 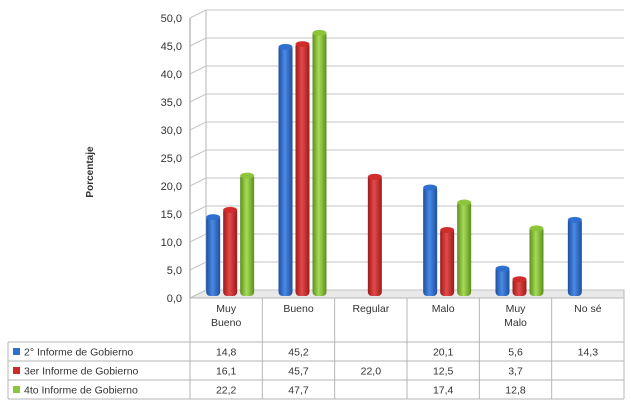 What do you see at coordinates (171, 47) in the screenshot?
I see `y-tick-label: 45,0` at bounding box center [171, 47].